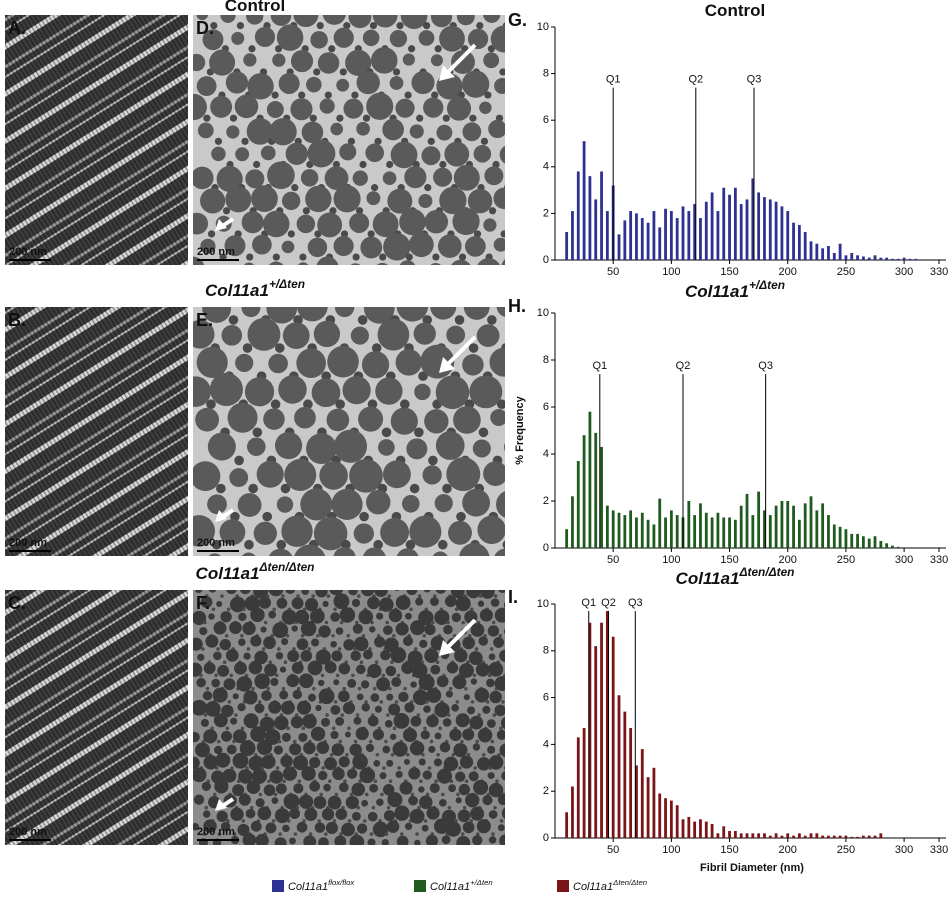 This screenshot has height=901, width=950. What do you see at coordinates (754, 79) in the screenshot?
I see `quartile-label: Q3` at bounding box center [754, 79].